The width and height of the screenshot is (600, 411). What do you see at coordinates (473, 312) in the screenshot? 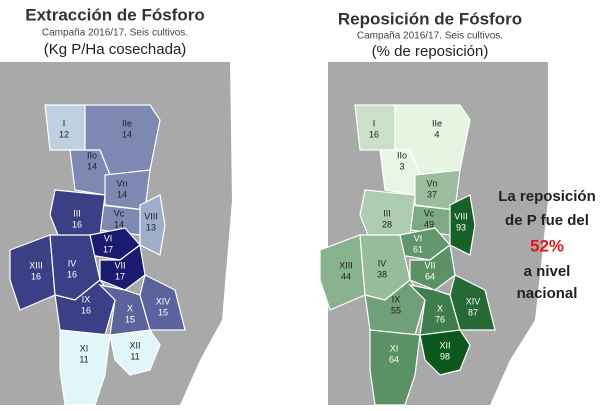
I see `region-value: 87` at bounding box center [473, 312].